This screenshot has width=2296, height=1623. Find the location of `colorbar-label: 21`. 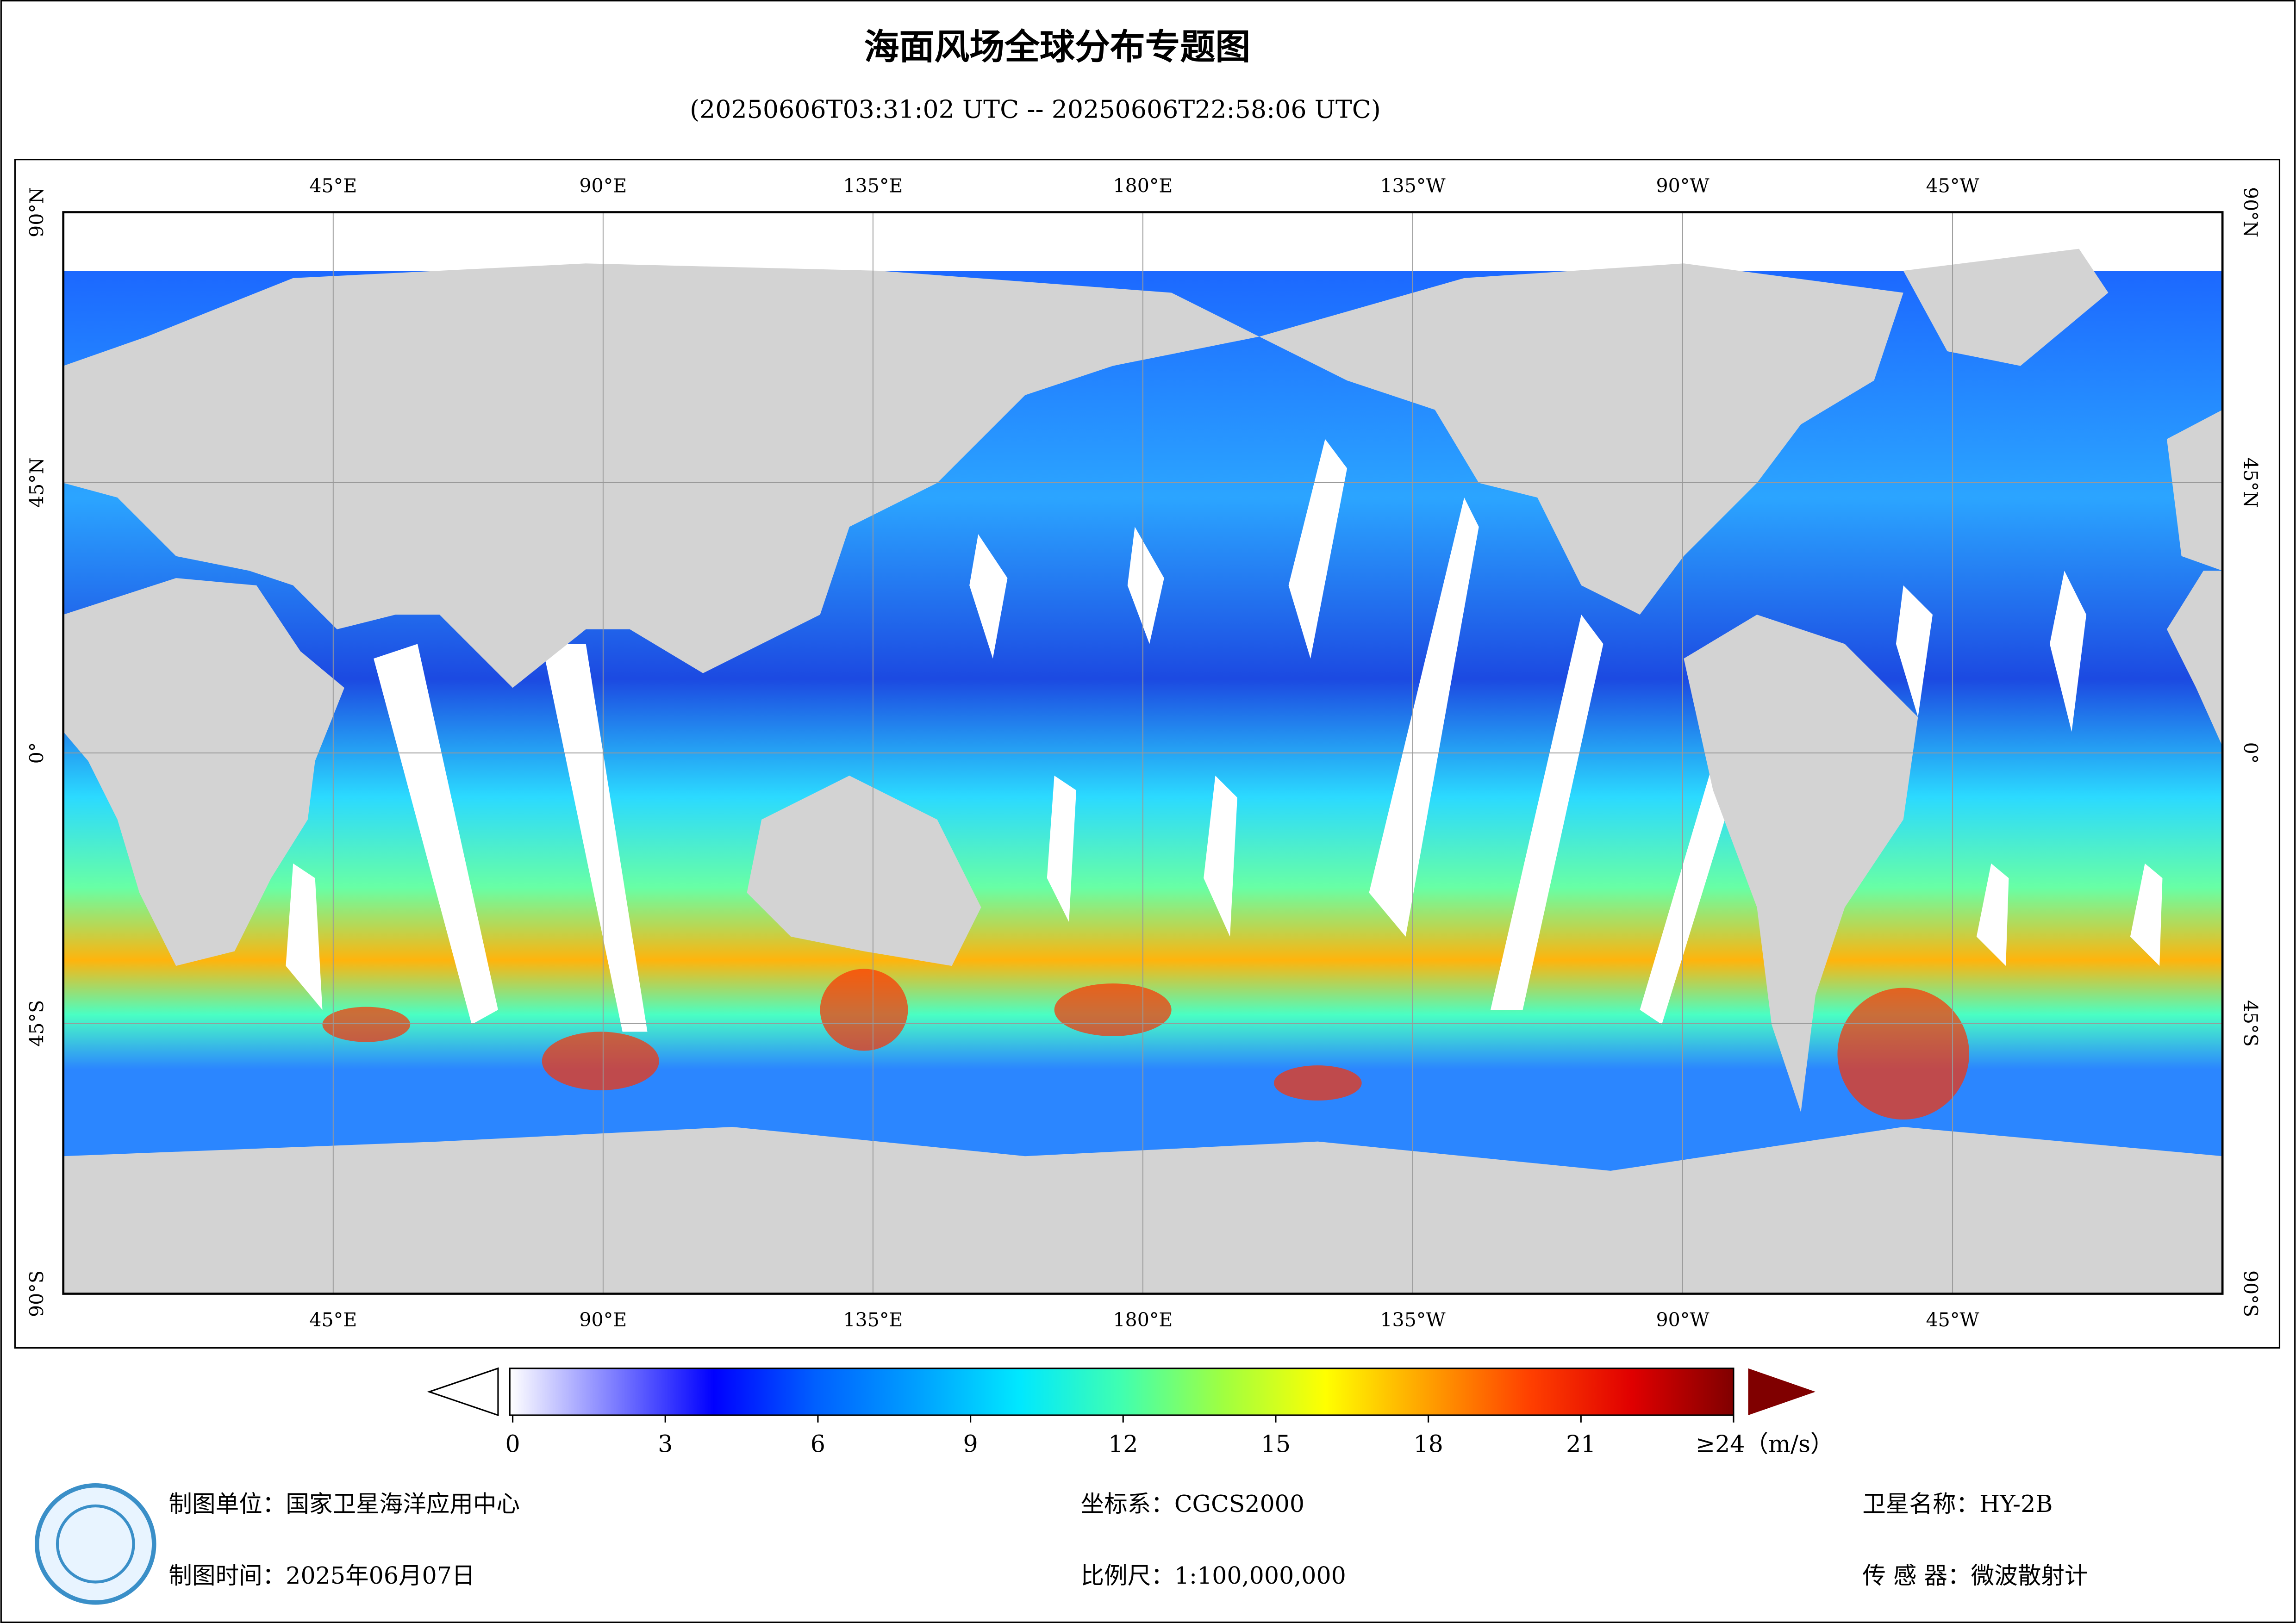

colorbar-label: 21 is located at coordinates (1581, 1443).